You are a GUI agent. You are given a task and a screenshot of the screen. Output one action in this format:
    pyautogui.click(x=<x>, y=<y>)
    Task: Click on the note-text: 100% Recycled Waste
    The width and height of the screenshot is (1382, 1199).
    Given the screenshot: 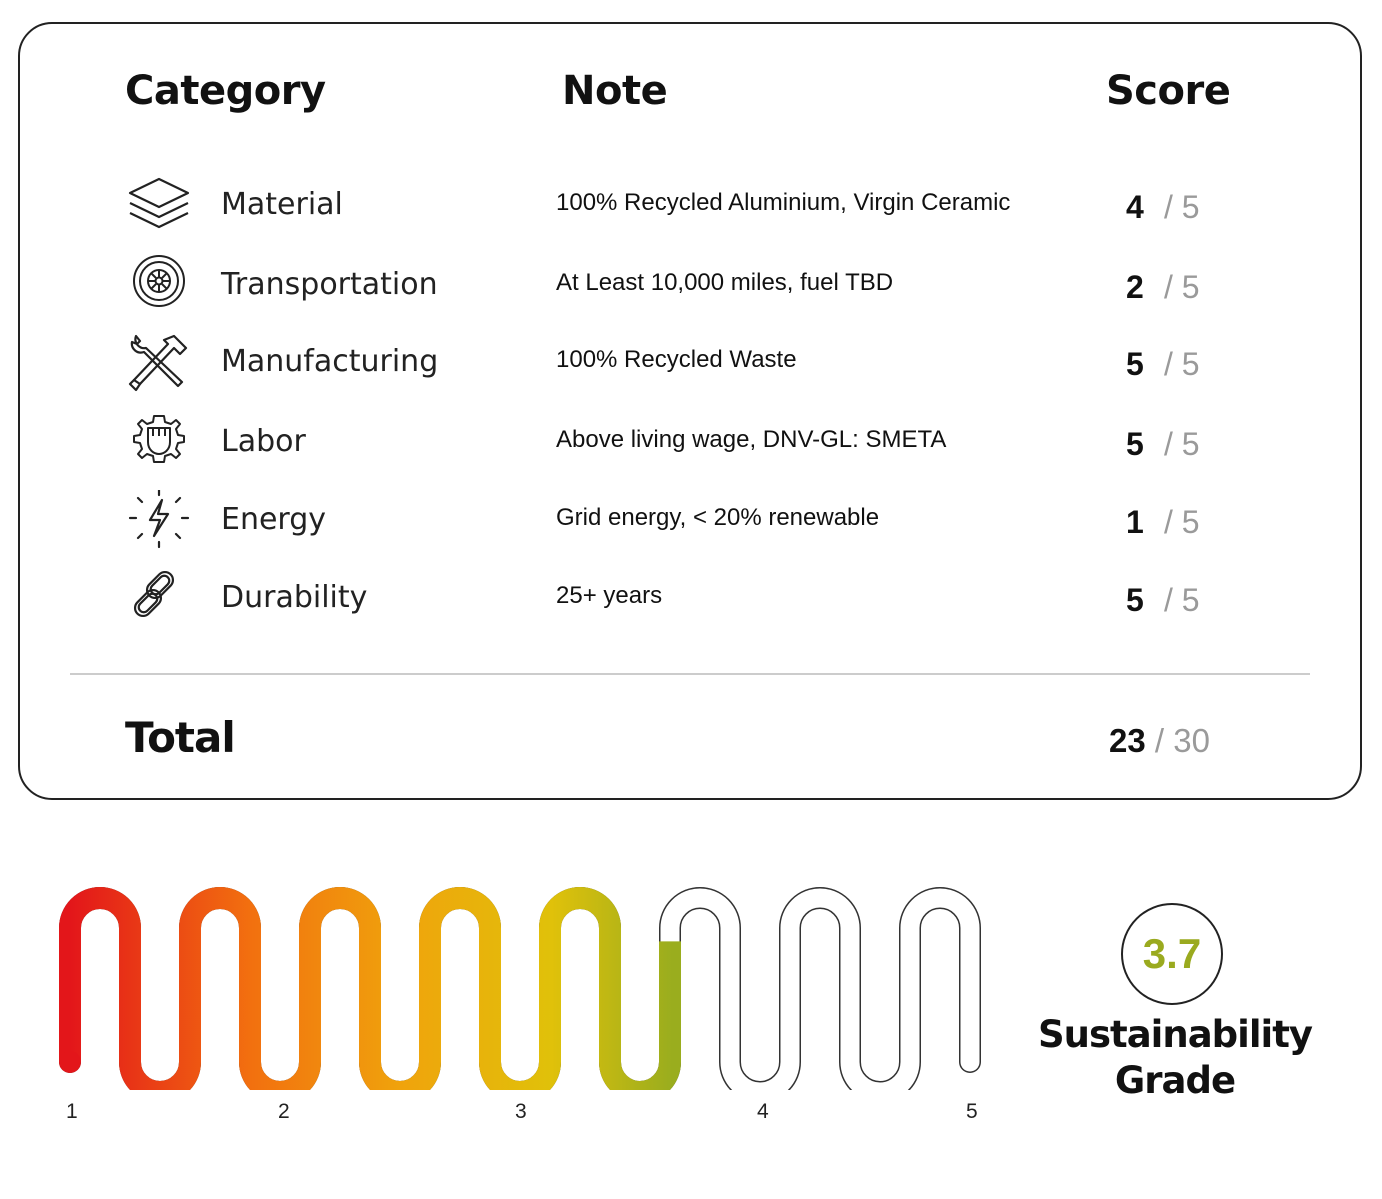 What is the action you would take?
    pyautogui.click(x=676, y=359)
    